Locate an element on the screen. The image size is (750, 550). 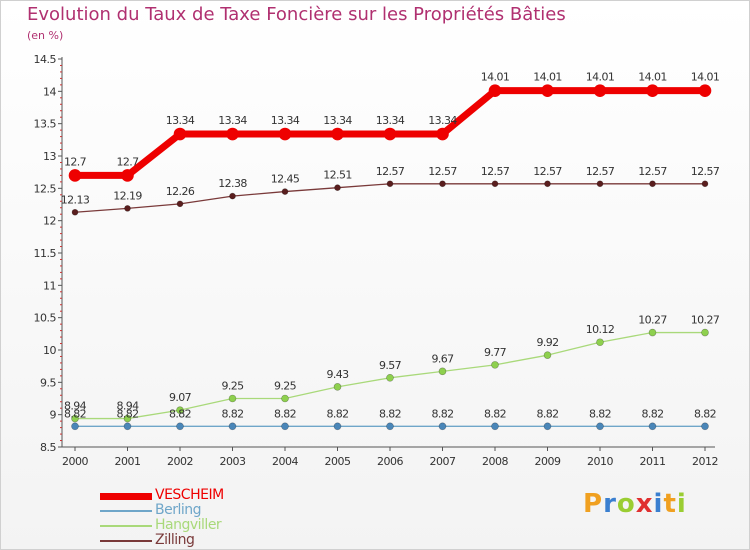
y-tick-label: 11.5 is located at coordinates (45, 253).